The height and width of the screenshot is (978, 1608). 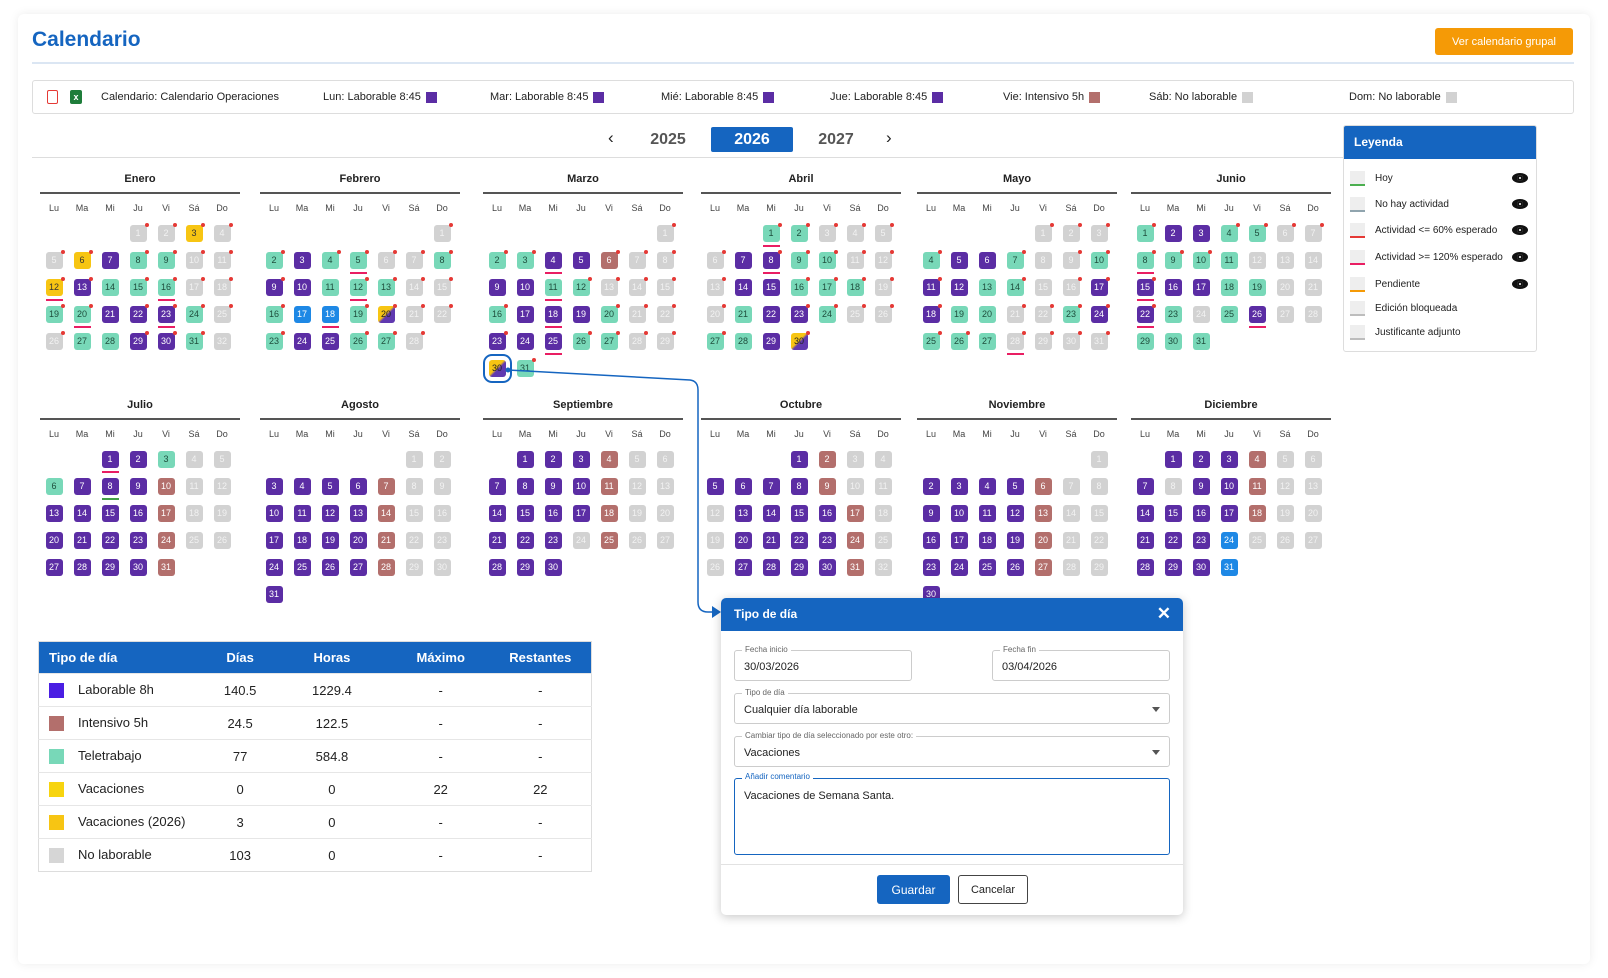 What do you see at coordinates (1520, 230) in the screenshot?
I see `eye-icon` at bounding box center [1520, 230].